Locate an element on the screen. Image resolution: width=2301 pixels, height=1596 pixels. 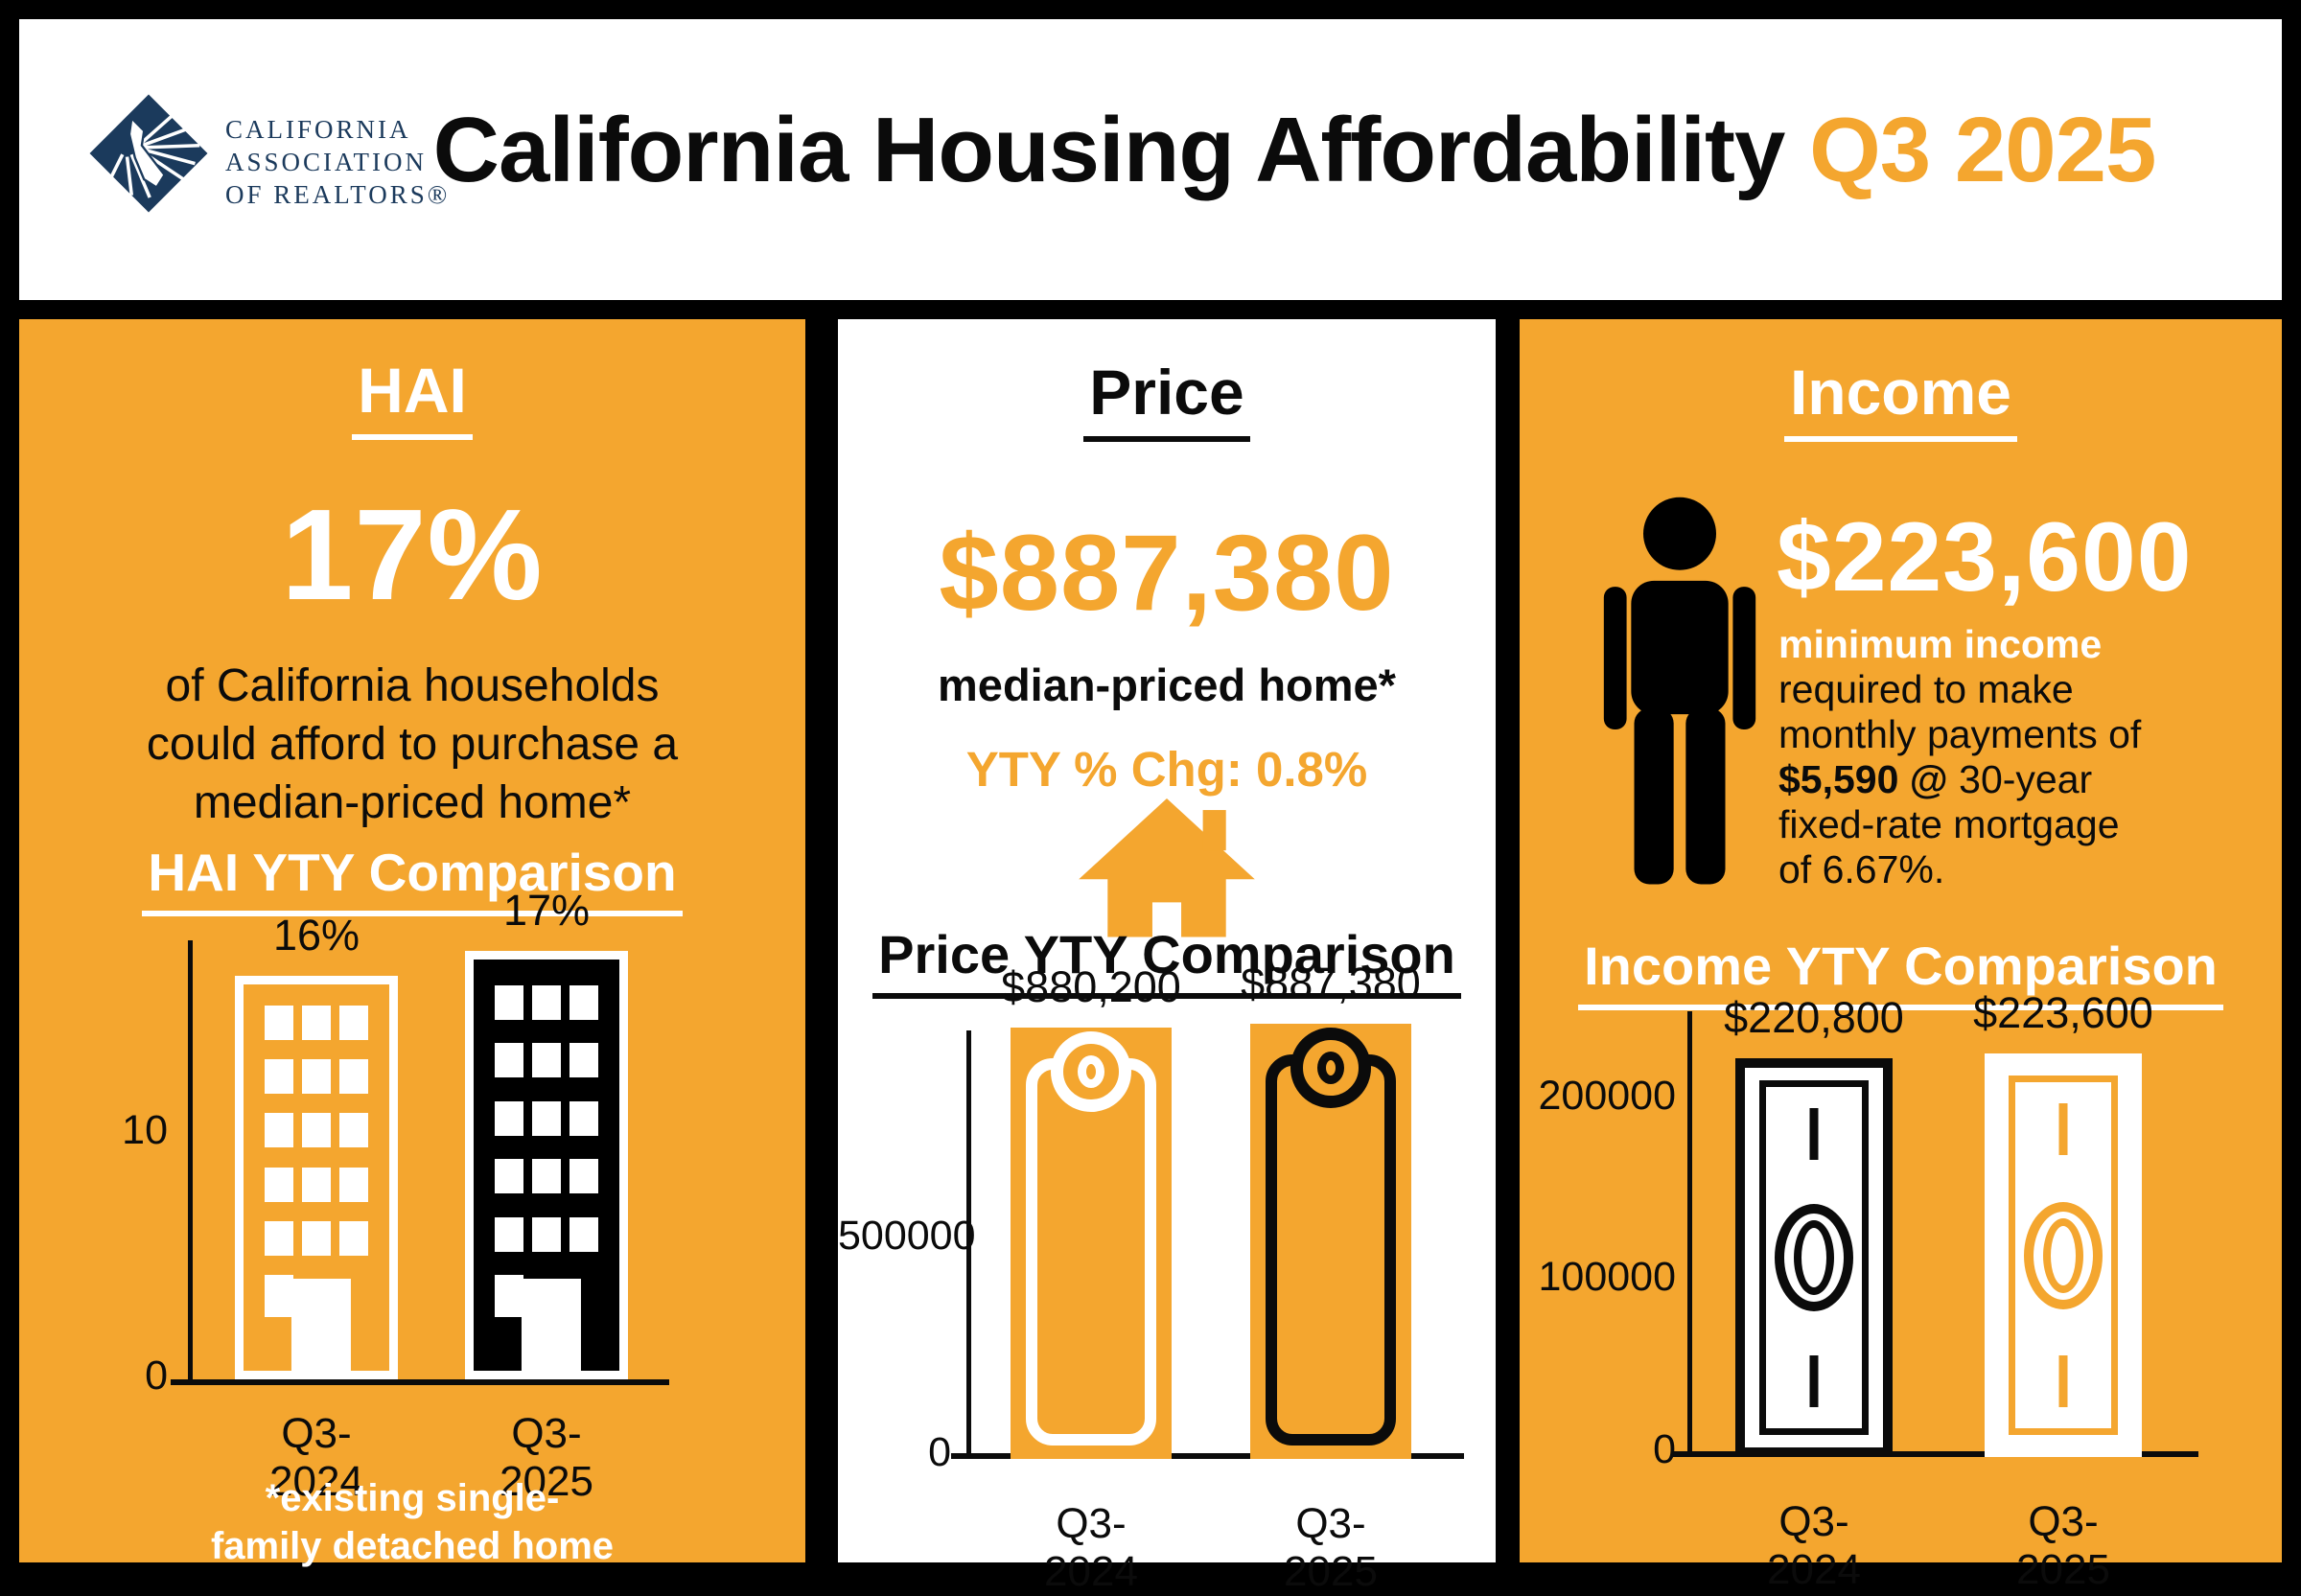
logo-line: OF REALTORS® is located at coordinates (338, 194).